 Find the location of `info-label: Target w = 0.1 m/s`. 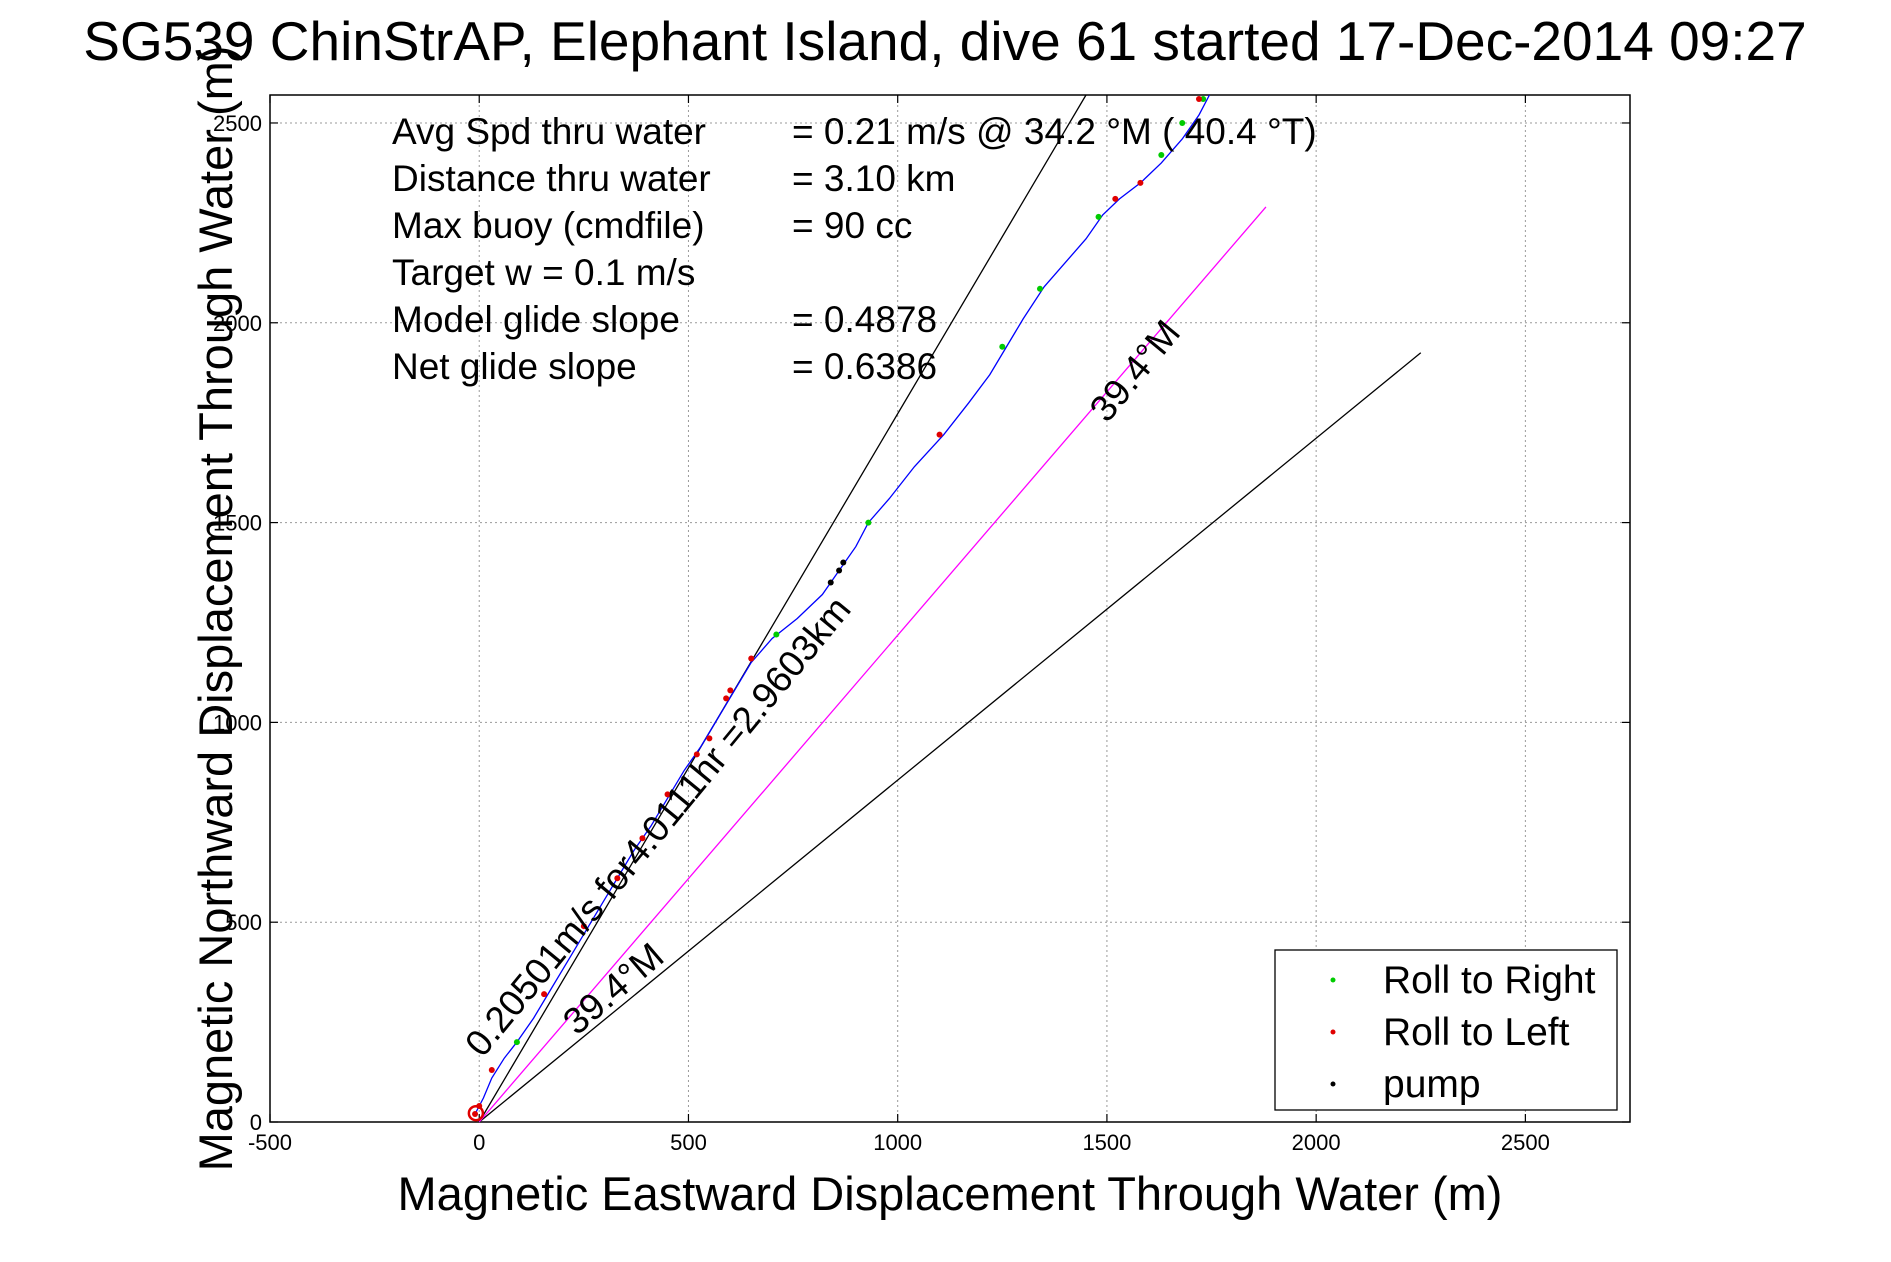

info-label: Target w = 0.1 m/s is located at coordinates (543, 272).